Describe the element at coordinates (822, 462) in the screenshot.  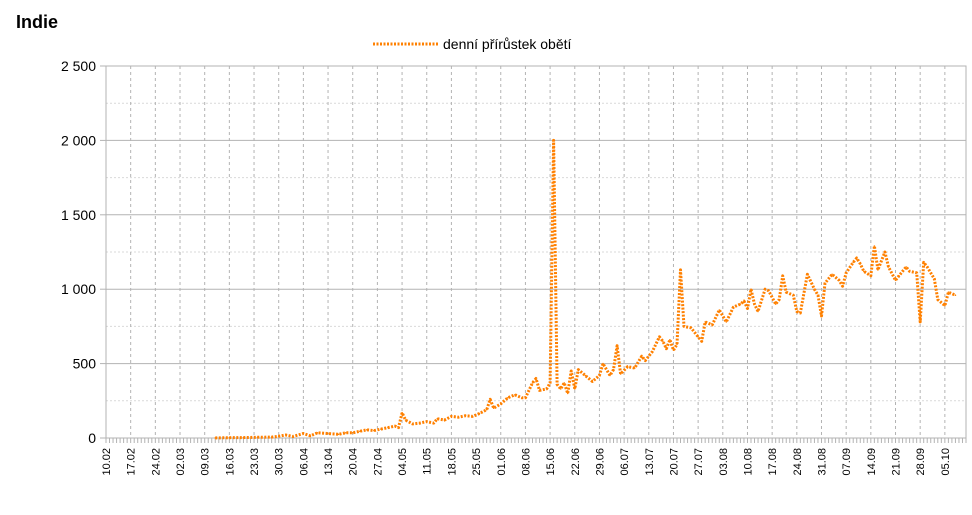
I see `x-tick-label: 31.08` at that location.